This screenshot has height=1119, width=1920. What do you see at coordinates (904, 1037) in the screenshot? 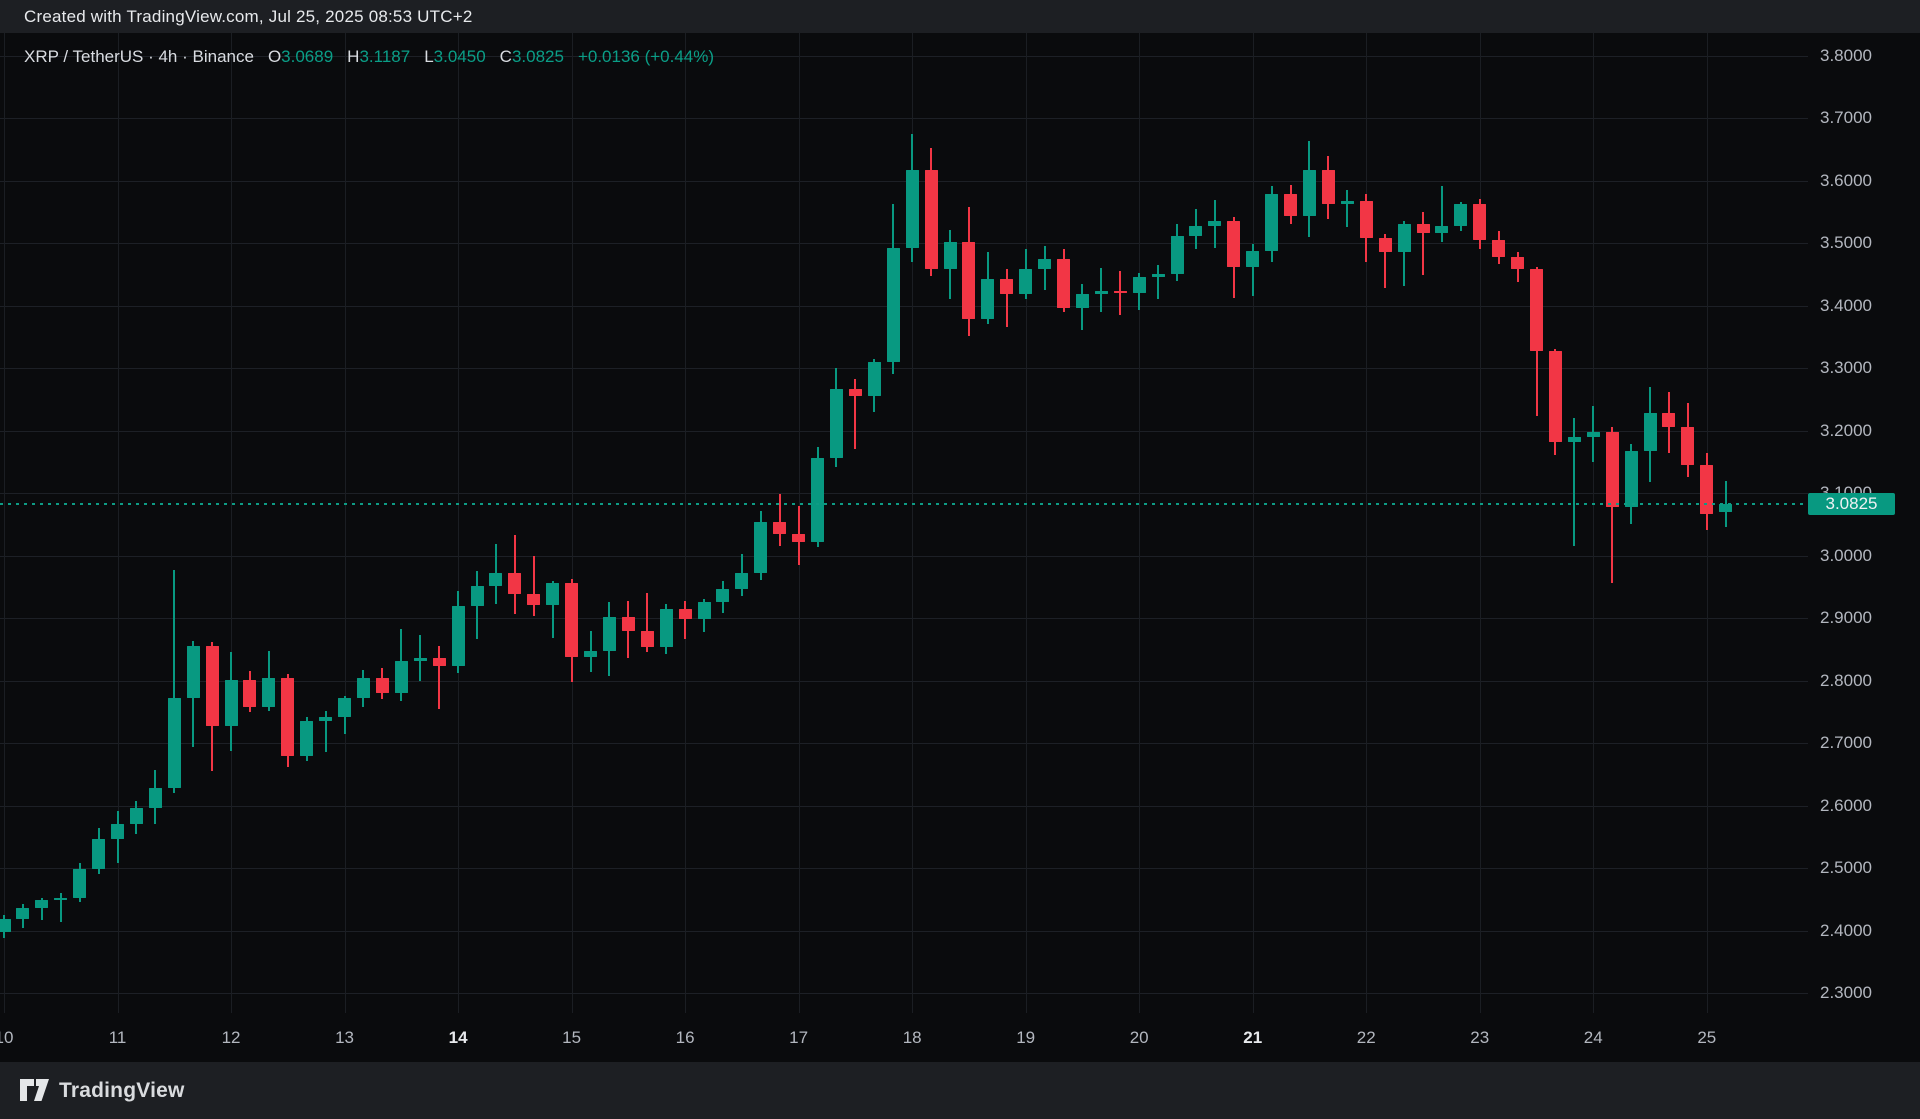
I see `time-axis: 10 11 12 13 14 15 16 17 18 19 20 21 22 23 24 25` at bounding box center [904, 1037].